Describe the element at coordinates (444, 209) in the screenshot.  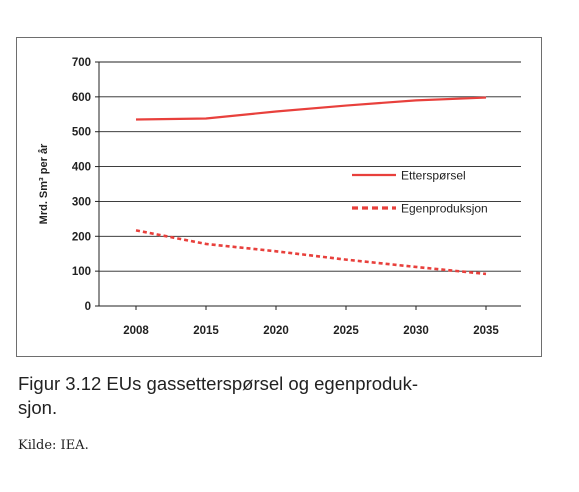
I see `legend-label-1: Egenproduksjon` at that location.